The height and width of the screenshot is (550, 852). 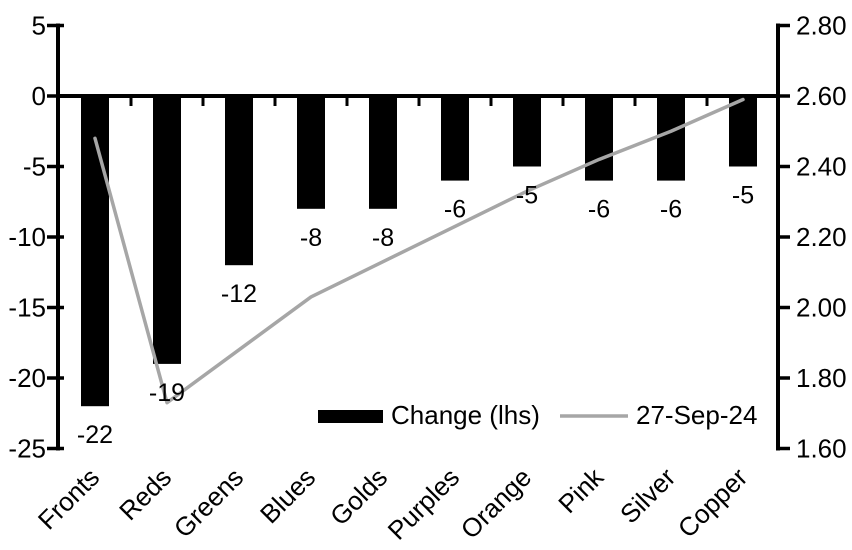 I want to click on bar-value-label-purples: -6, so click(x=455, y=210).